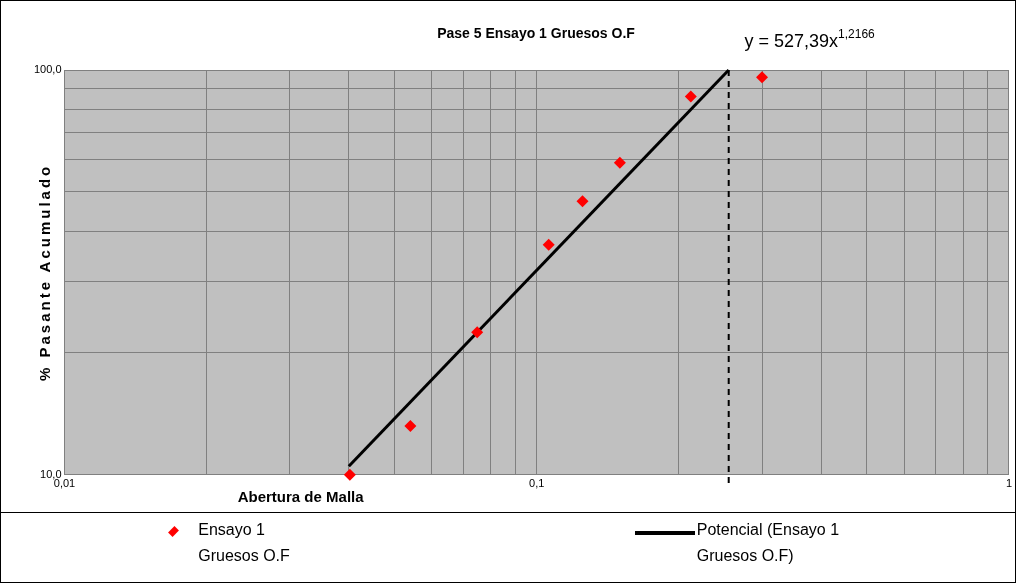  What do you see at coordinates (537, 483) in the screenshot?
I see `x-tick-label: 0,1` at bounding box center [537, 483].